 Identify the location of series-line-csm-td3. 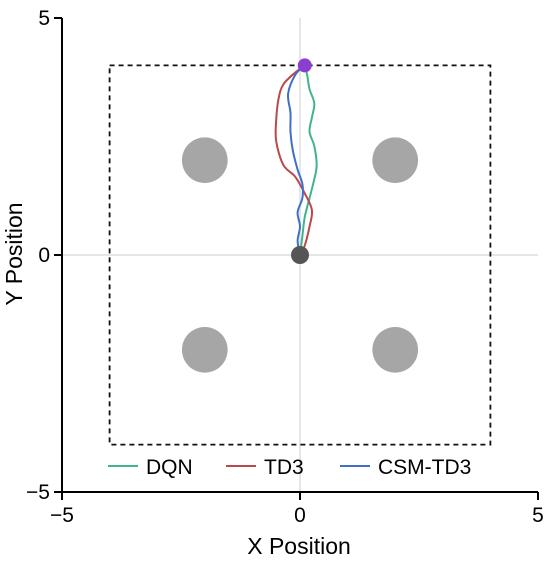
(296, 160).